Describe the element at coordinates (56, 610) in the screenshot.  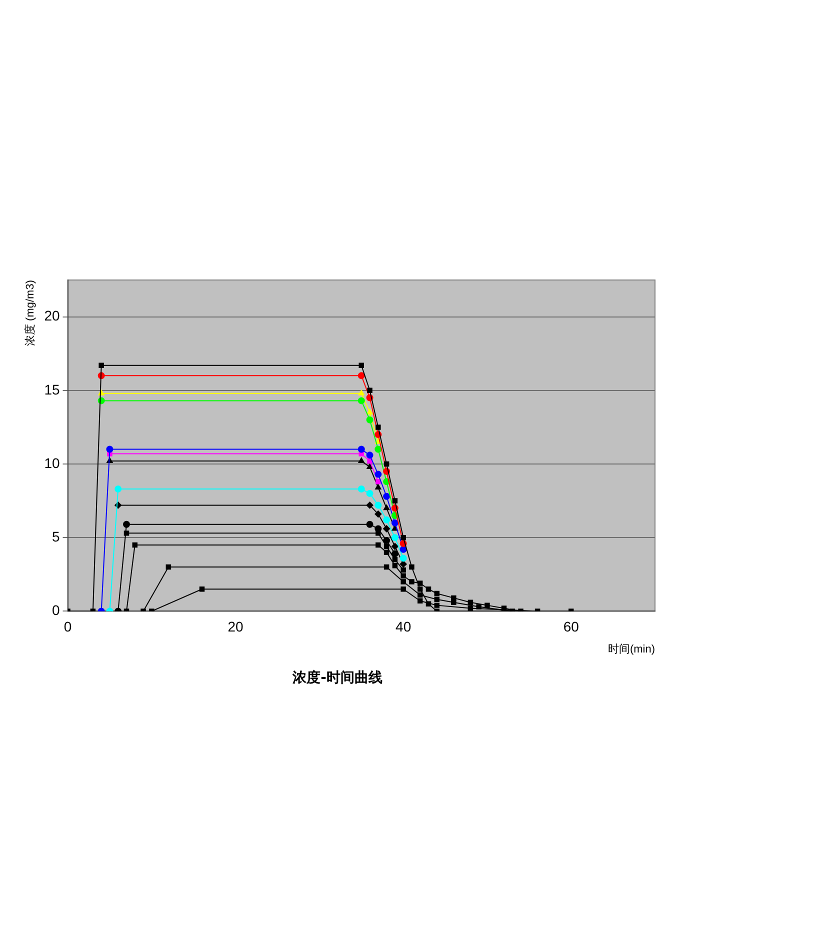
I see `y-tick-label: 0` at that location.